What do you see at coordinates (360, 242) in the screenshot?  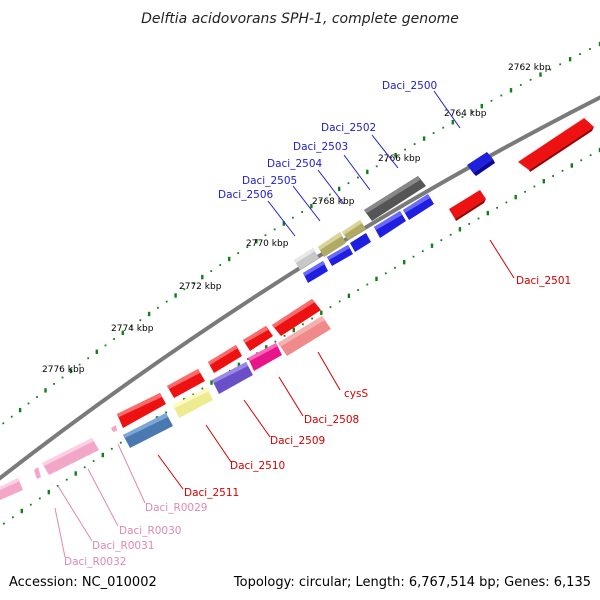 I see `gene-daci-2504b` at bounding box center [360, 242].